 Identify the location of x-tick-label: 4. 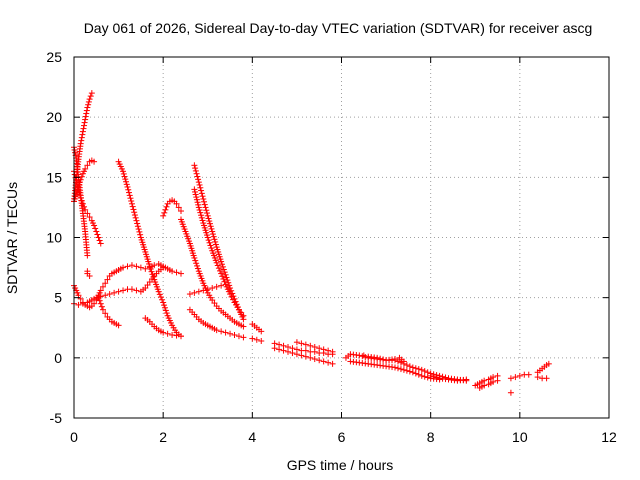
(252, 437).